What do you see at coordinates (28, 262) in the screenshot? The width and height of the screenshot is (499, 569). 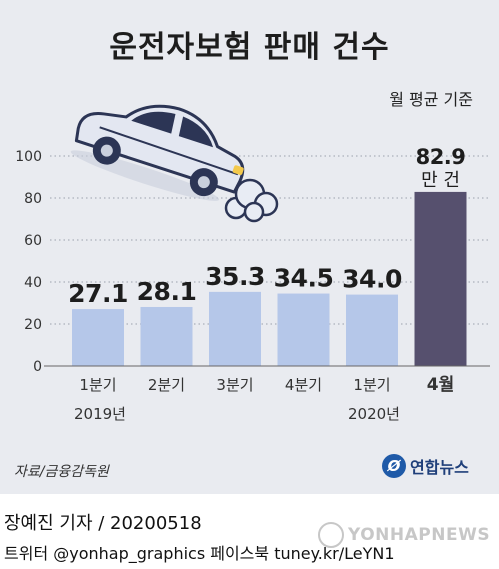 I see `y-axis-ticks: 0 20 40 60 80 100` at bounding box center [28, 262].